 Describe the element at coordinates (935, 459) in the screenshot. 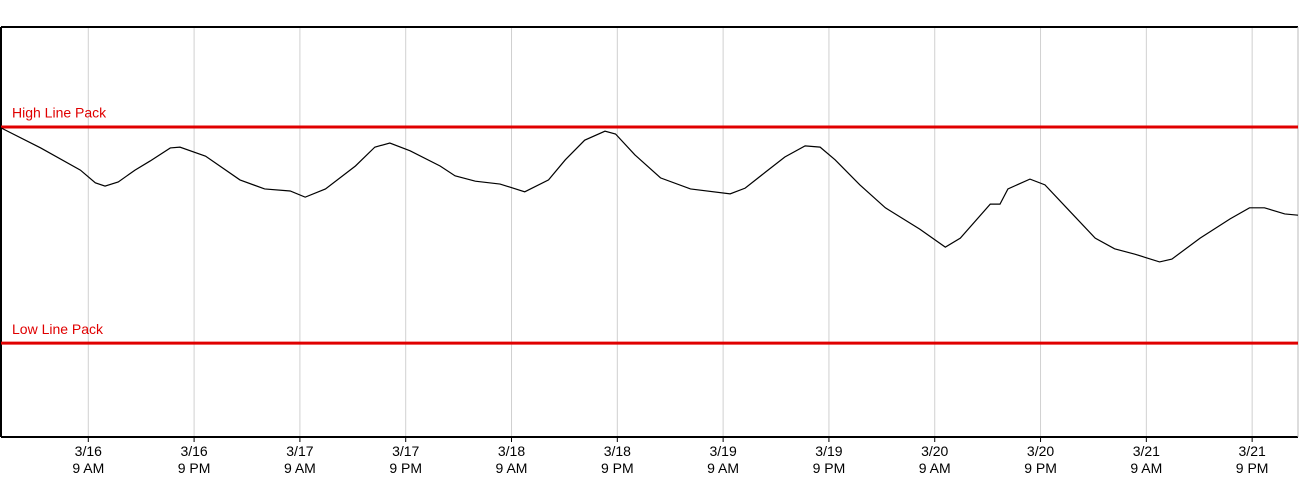

I see `x-tick-label: 3/20 9 AM` at that location.